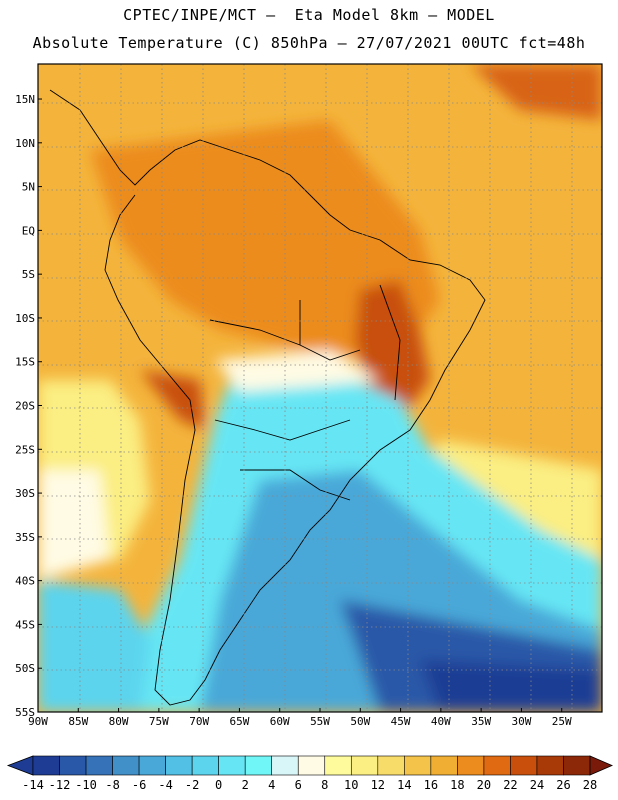 This screenshot has height=800, width=618. What do you see at coordinates (309, 15) in the screenshot?
I see `chart-title-line1: CPTEC/INPE/MCT – Eta Model 8km – MODEL` at bounding box center [309, 15].